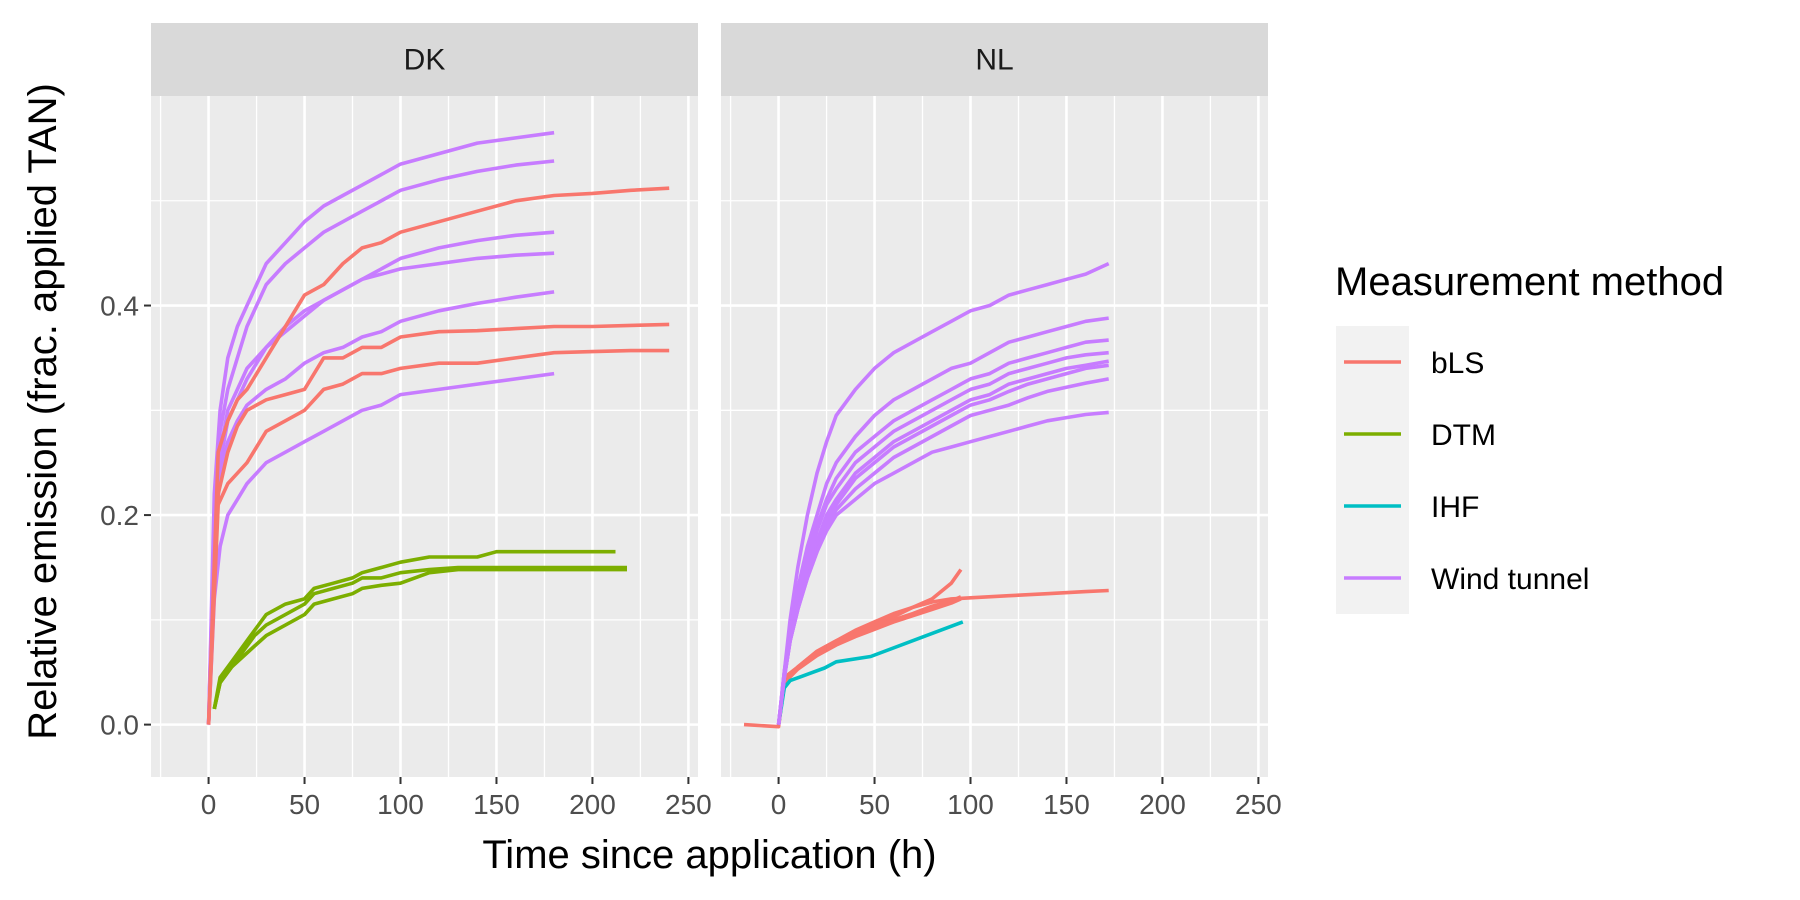 This screenshot has width=1800, height=900. I want to click on legend-label: Wind tunnel, so click(1510, 579).